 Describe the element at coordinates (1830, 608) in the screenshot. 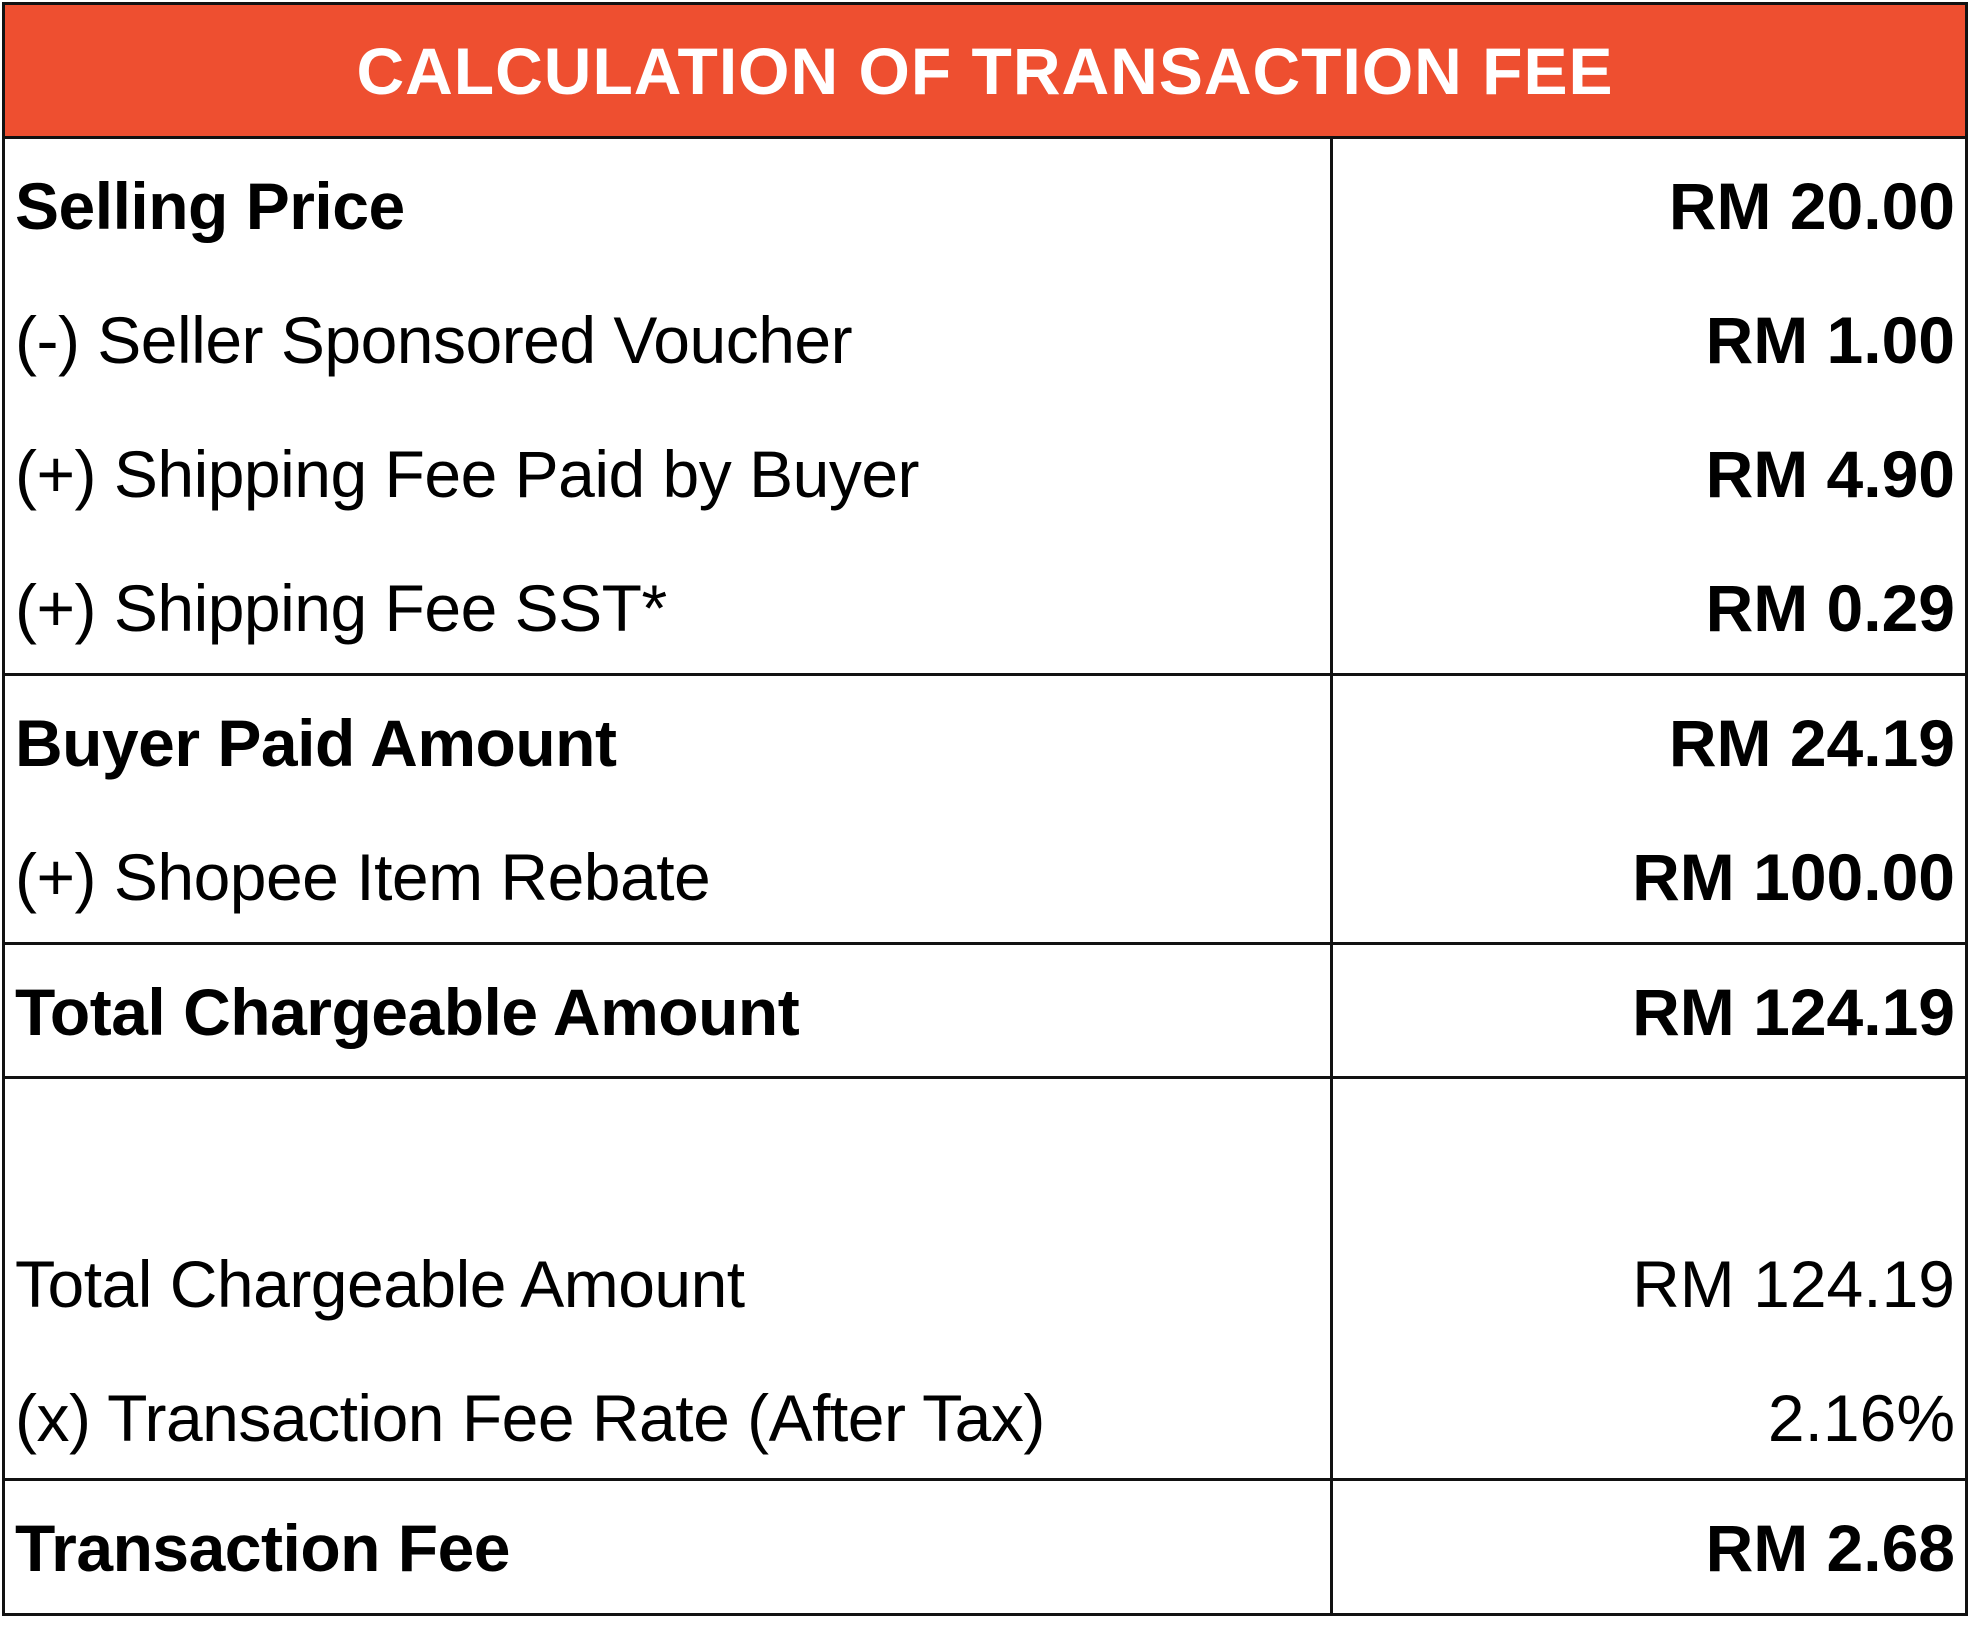

I see `row-value: RM 0.29` at that location.